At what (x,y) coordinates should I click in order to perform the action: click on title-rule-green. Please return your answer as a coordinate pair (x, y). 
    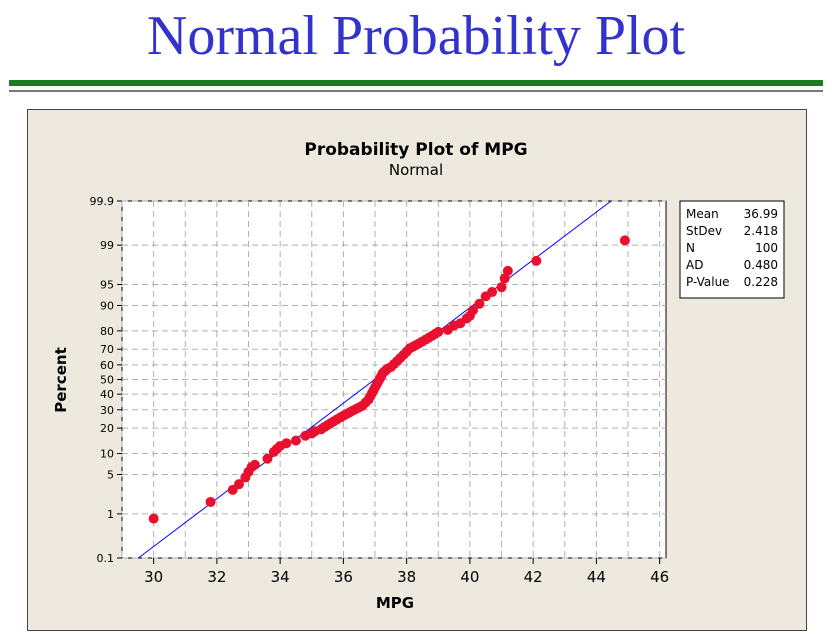
    Looking at the image, I should click on (416, 83).